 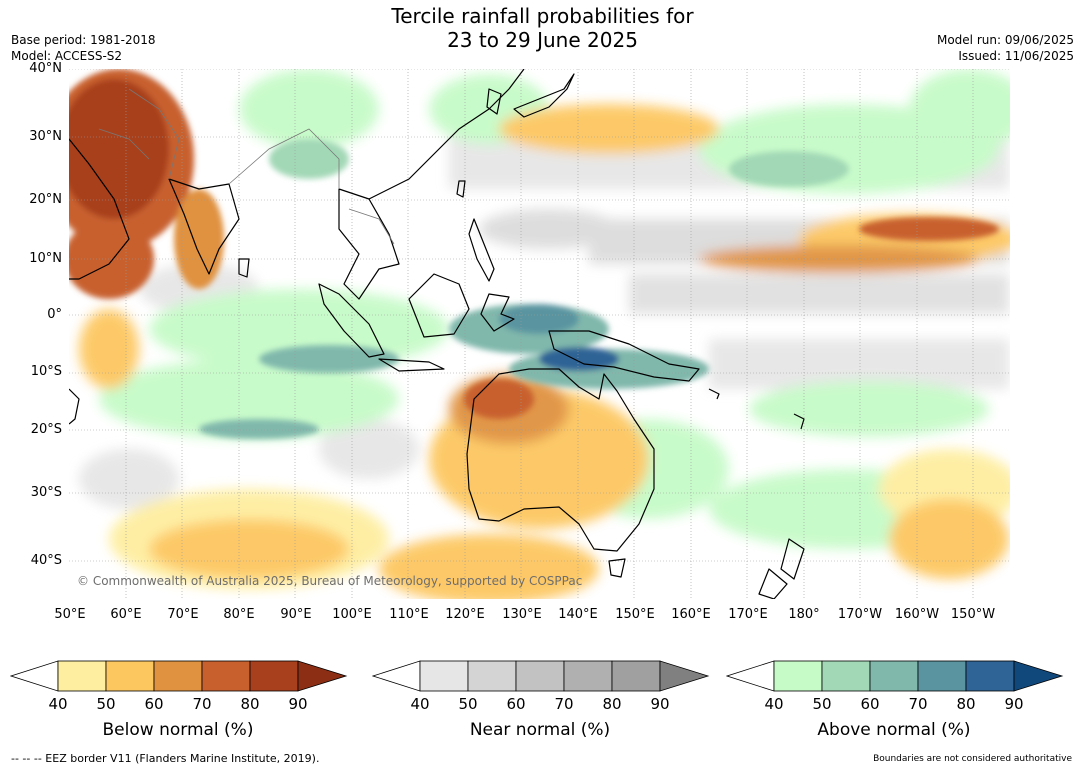 I want to click on colorbar-near-tick: 90, so click(x=660, y=704).